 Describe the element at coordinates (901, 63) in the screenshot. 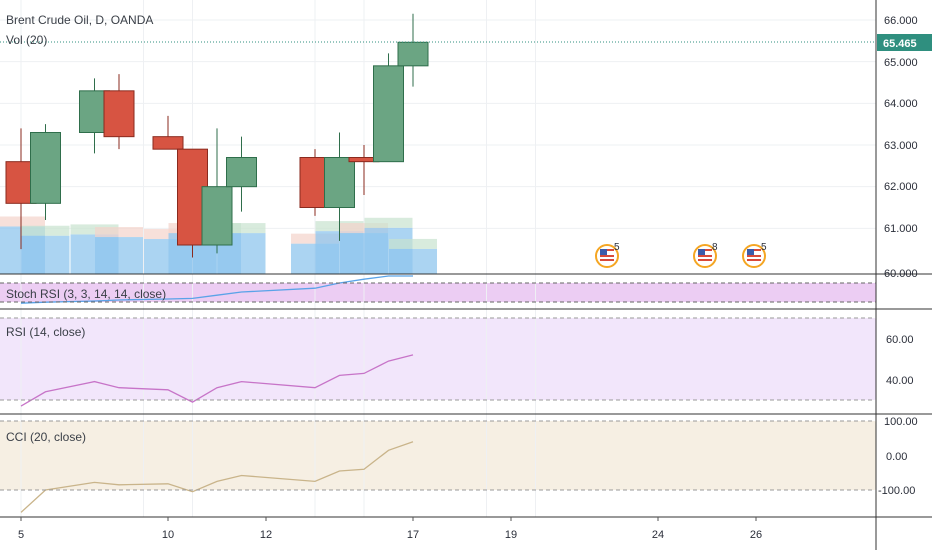

I see `price-tick: 65.000` at that location.